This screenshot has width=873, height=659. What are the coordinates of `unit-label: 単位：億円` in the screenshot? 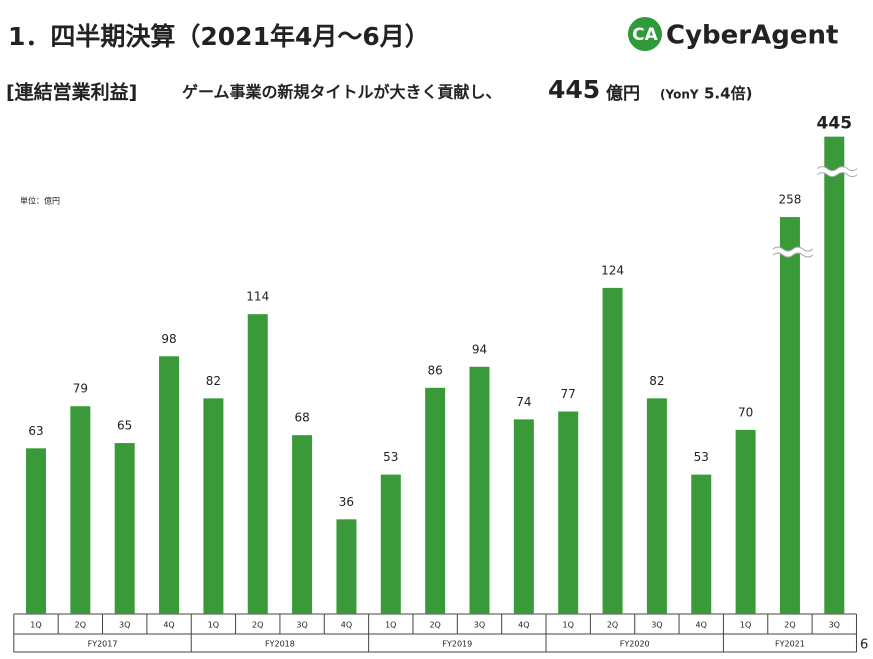 It's located at (40, 201).